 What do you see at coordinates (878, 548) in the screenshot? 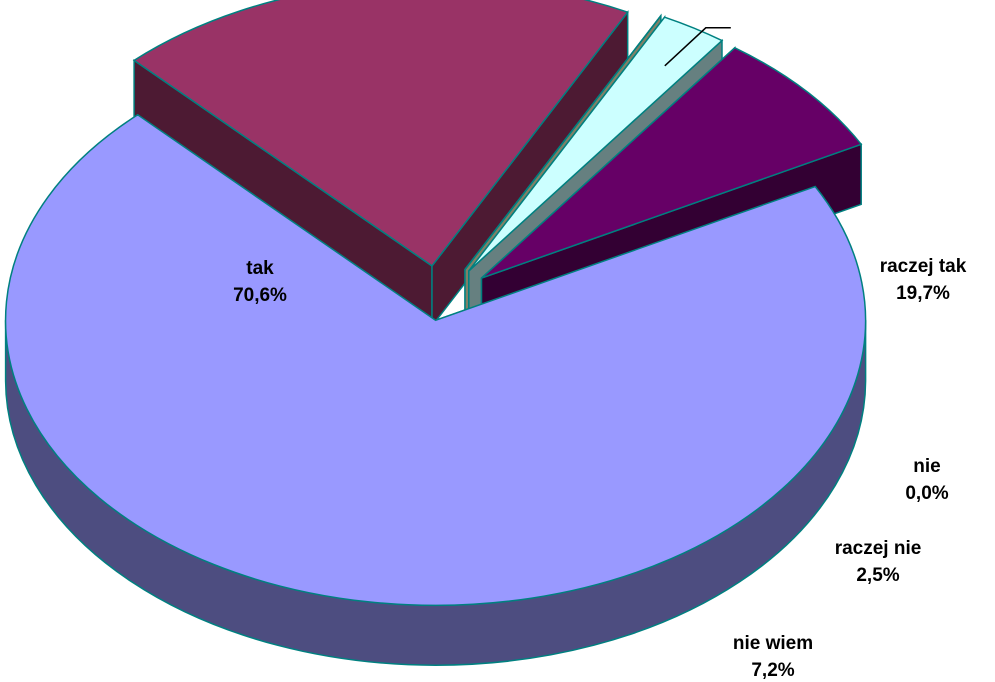
I see `label-raczej-nie-name: raczej nie` at bounding box center [878, 548].